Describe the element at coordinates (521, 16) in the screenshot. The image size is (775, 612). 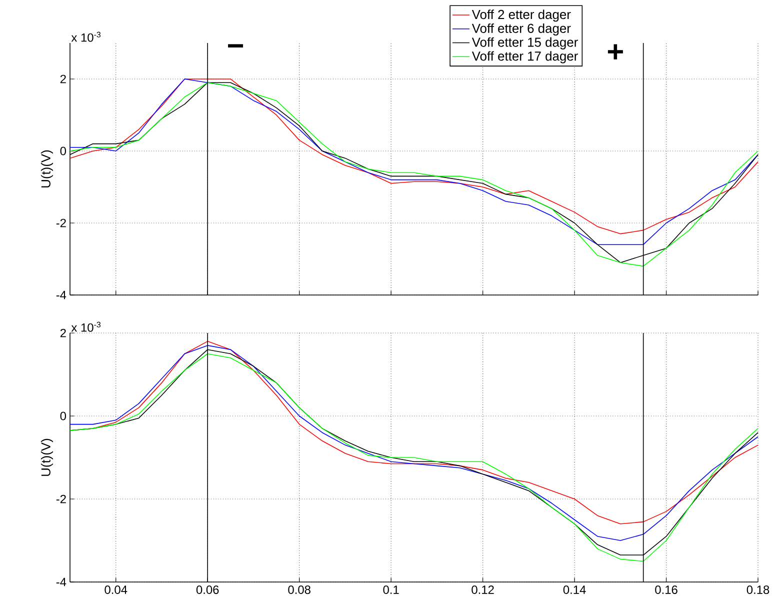
I see `legend-label: Voff 2 etter dager` at that location.